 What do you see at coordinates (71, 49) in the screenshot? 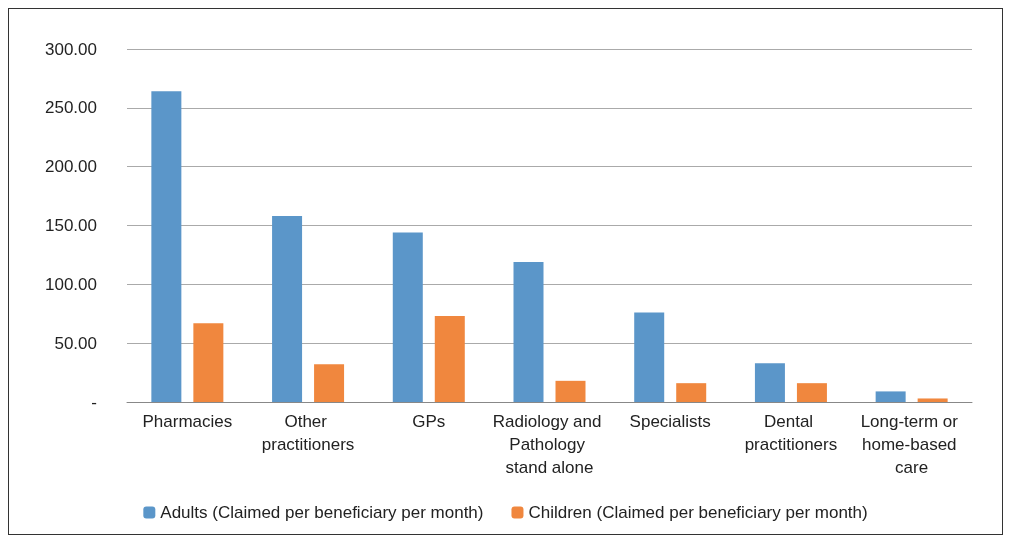
I see `y-tick-label: 300.00` at bounding box center [71, 49].